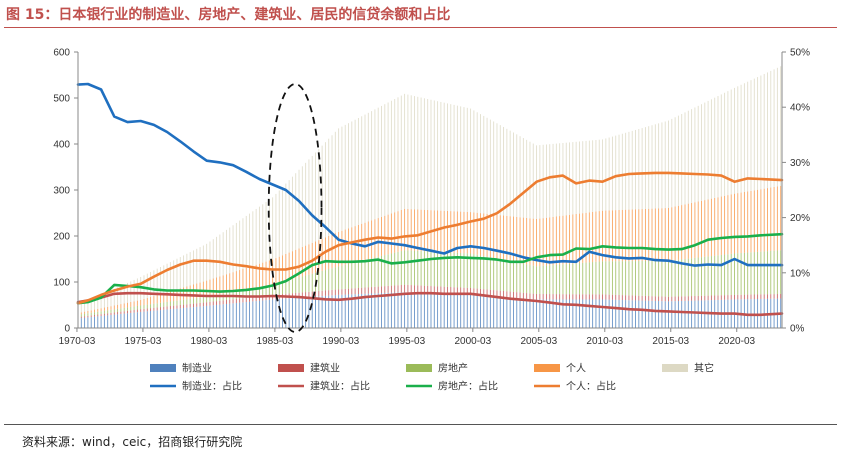 The width and height of the screenshot is (843, 454). Describe the element at coordinates (704, 368) in the screenshot. I see `legend-label: 其它` at that location.